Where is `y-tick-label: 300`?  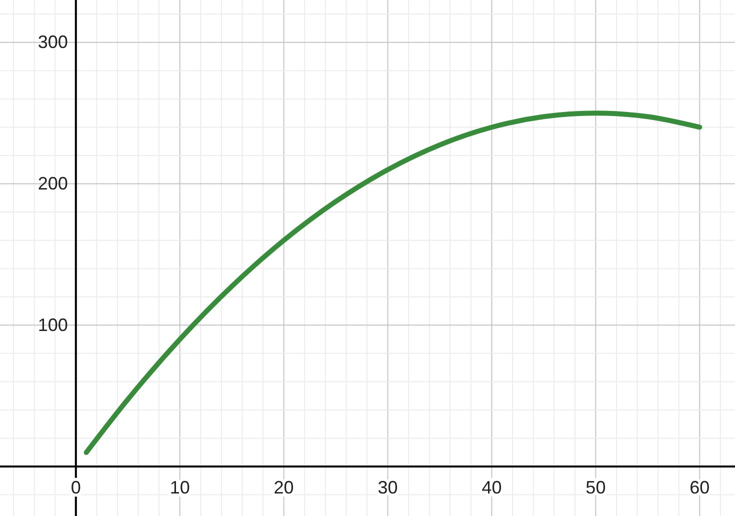
y-tick-label: 300 is located at coordinates (53, 42).